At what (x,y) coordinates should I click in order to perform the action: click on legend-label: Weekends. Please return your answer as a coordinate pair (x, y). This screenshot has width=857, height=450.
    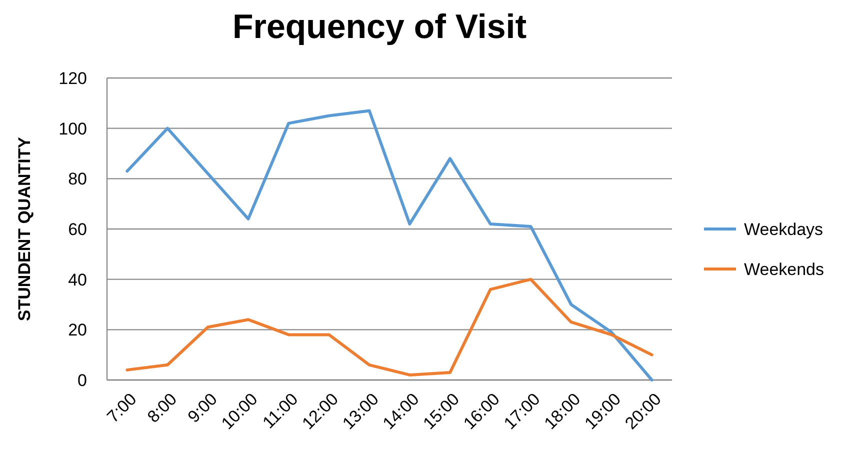
    Looking at the image, I should click on (784, 269).